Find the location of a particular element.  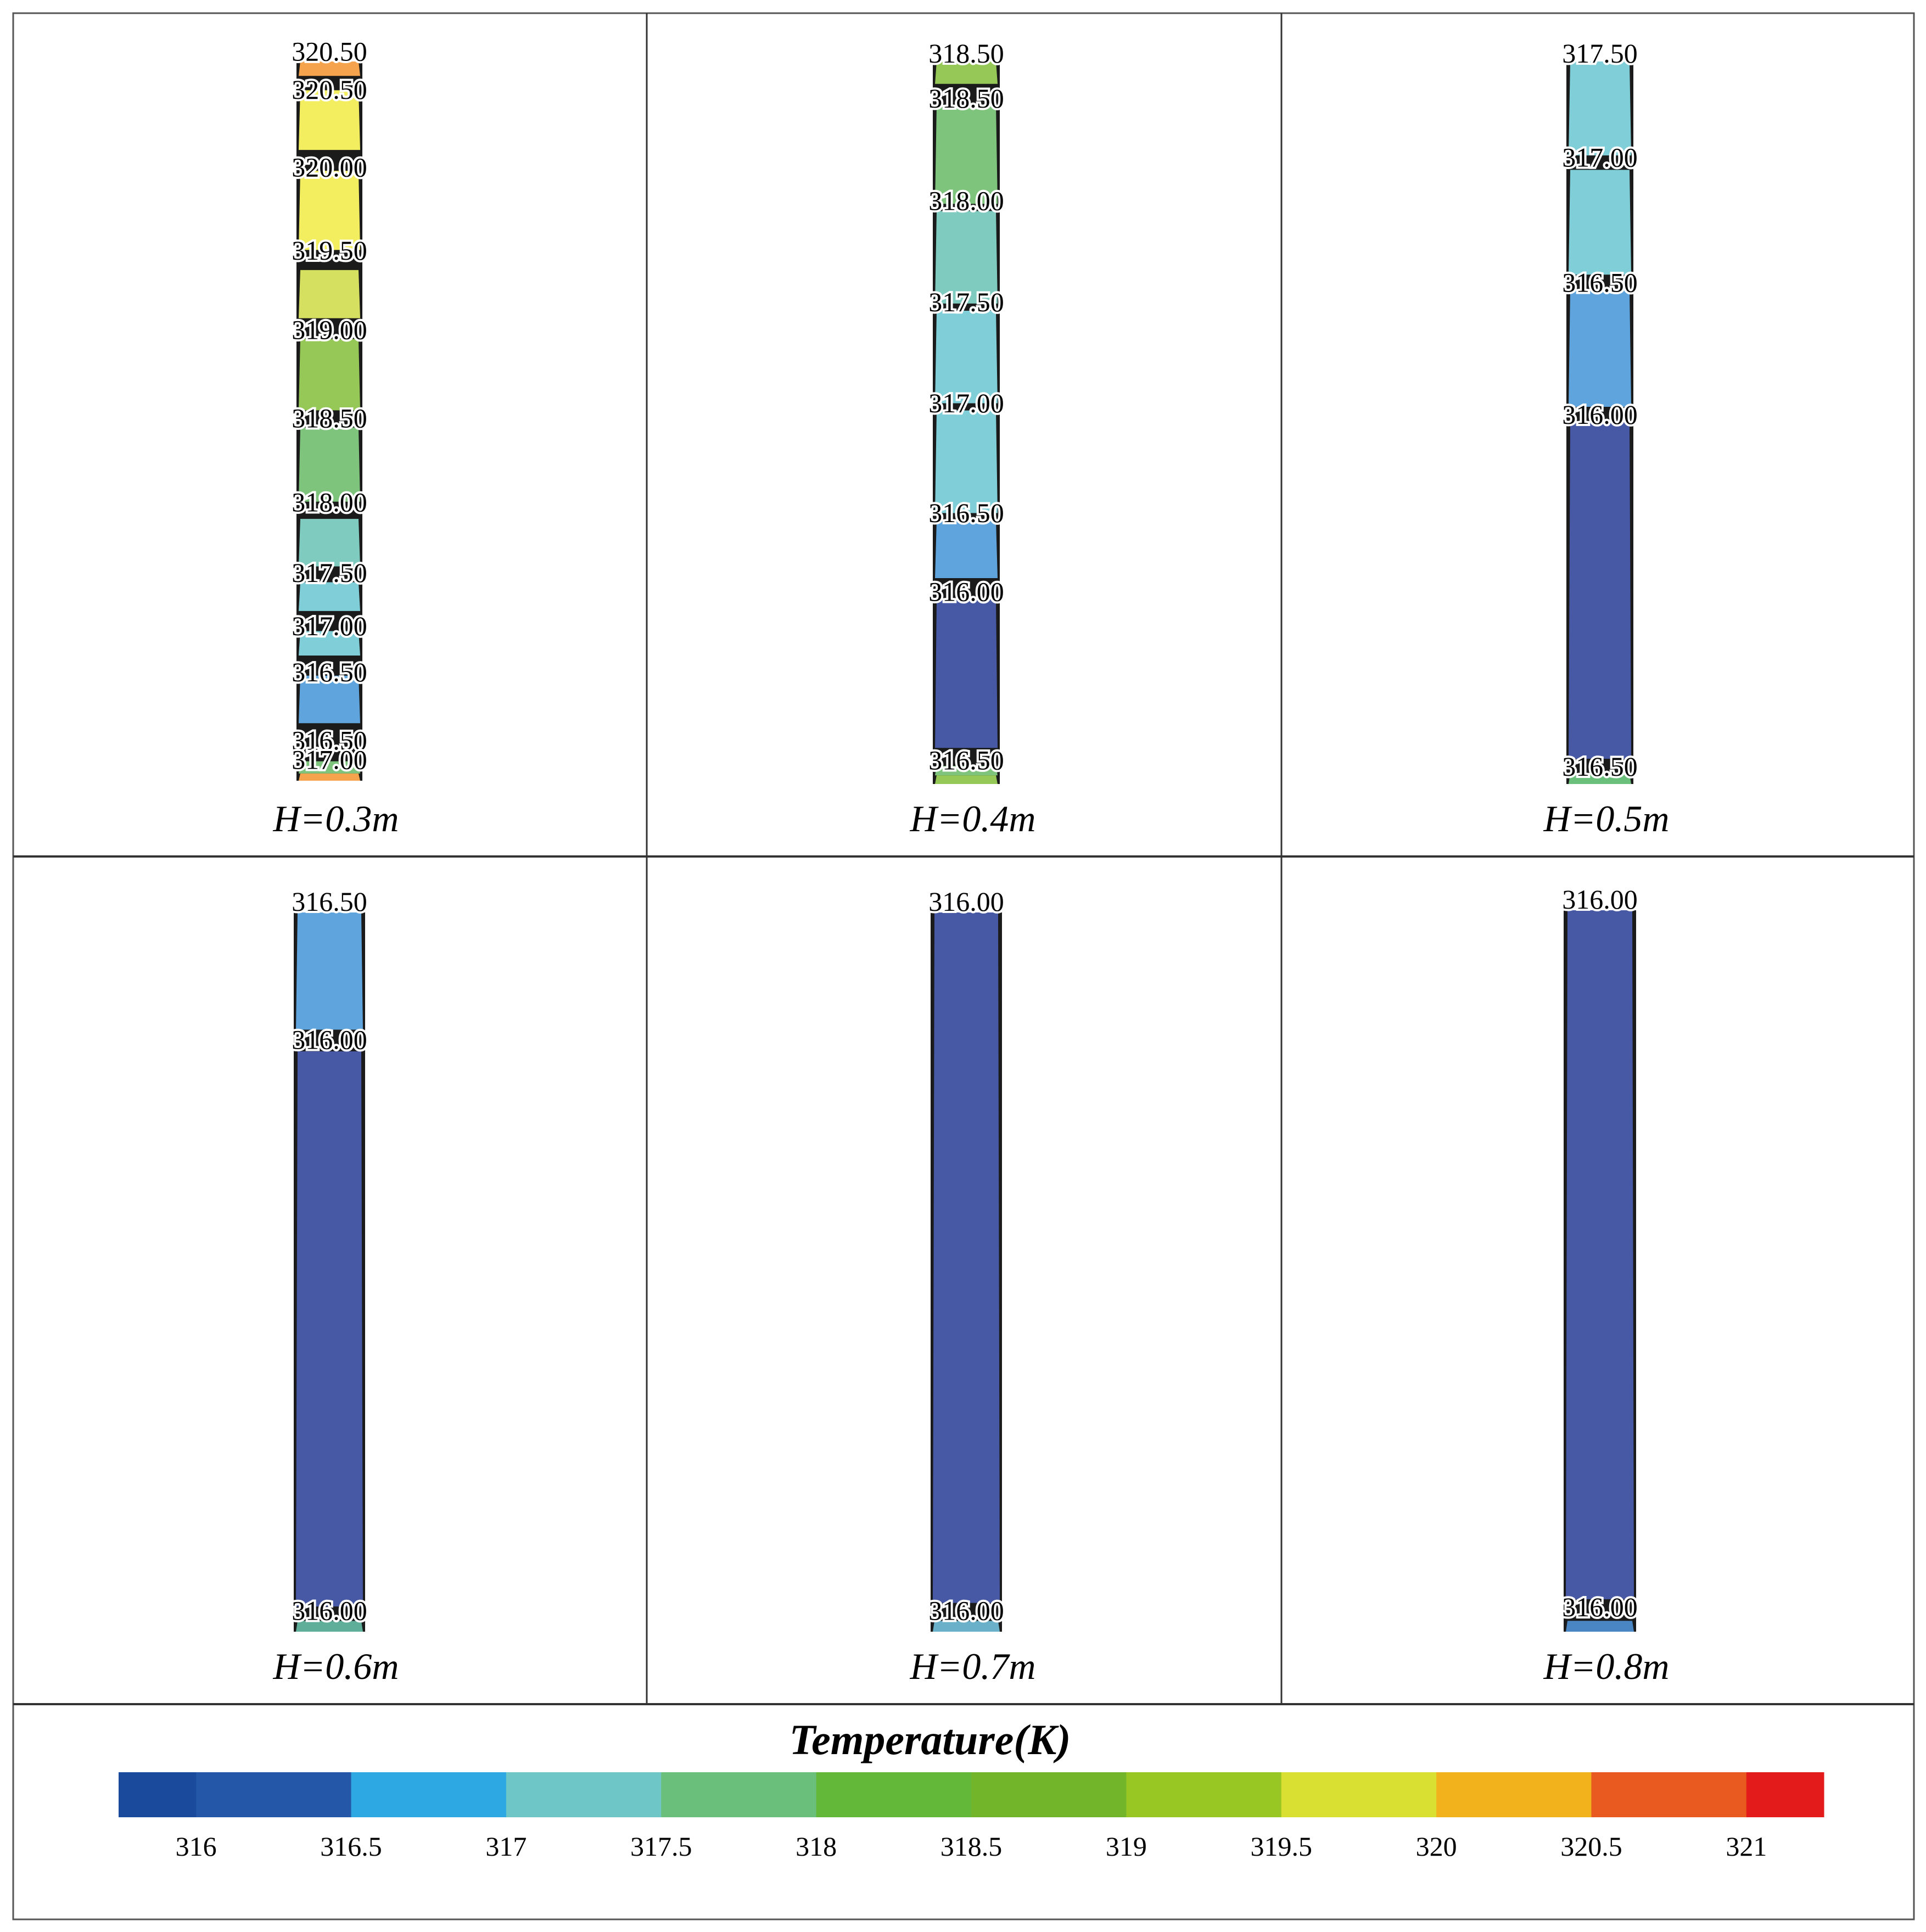

case-label: H=0.5m is located at coordinates (1606, 819).